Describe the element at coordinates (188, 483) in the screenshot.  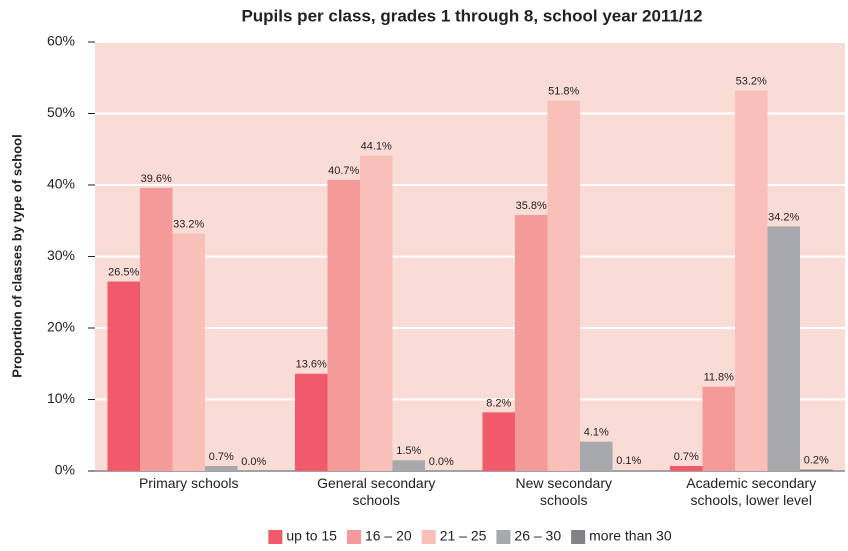
I see `x-tick-label: Primary schools` at that location.